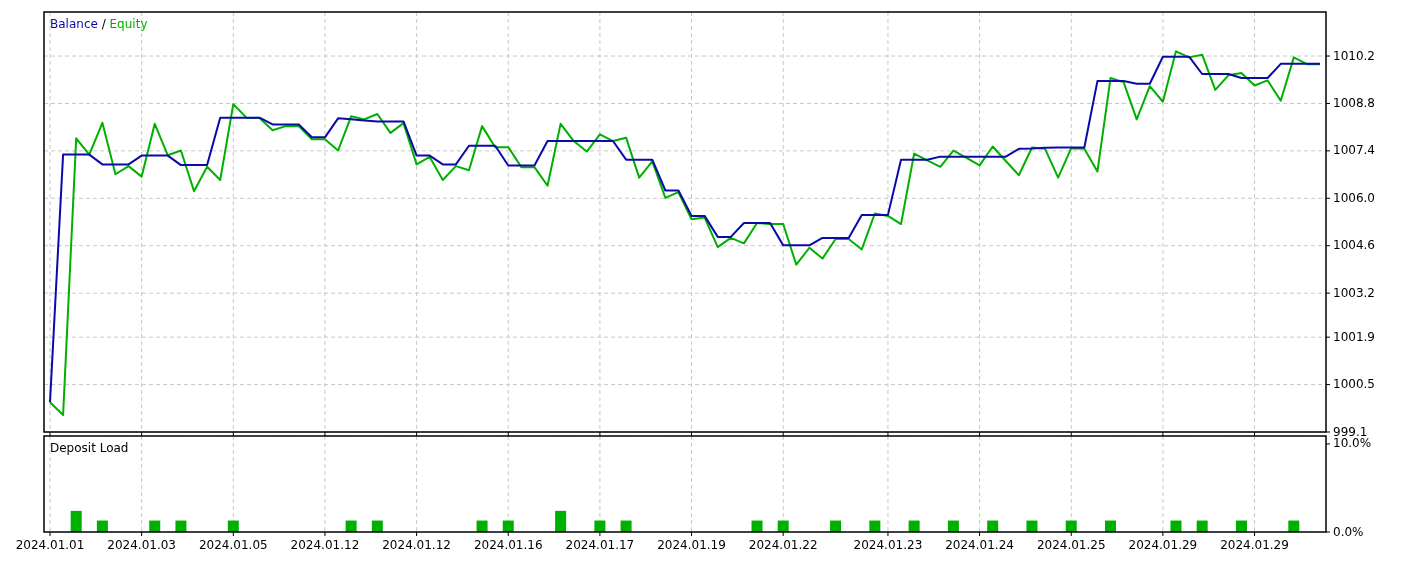 Image resolution: width=1405 pixels, height=564 pixels. Describe the element at coordinates (888, 545) in the screenshot. I see `x-tick-label: 2024.01.23` at that location.